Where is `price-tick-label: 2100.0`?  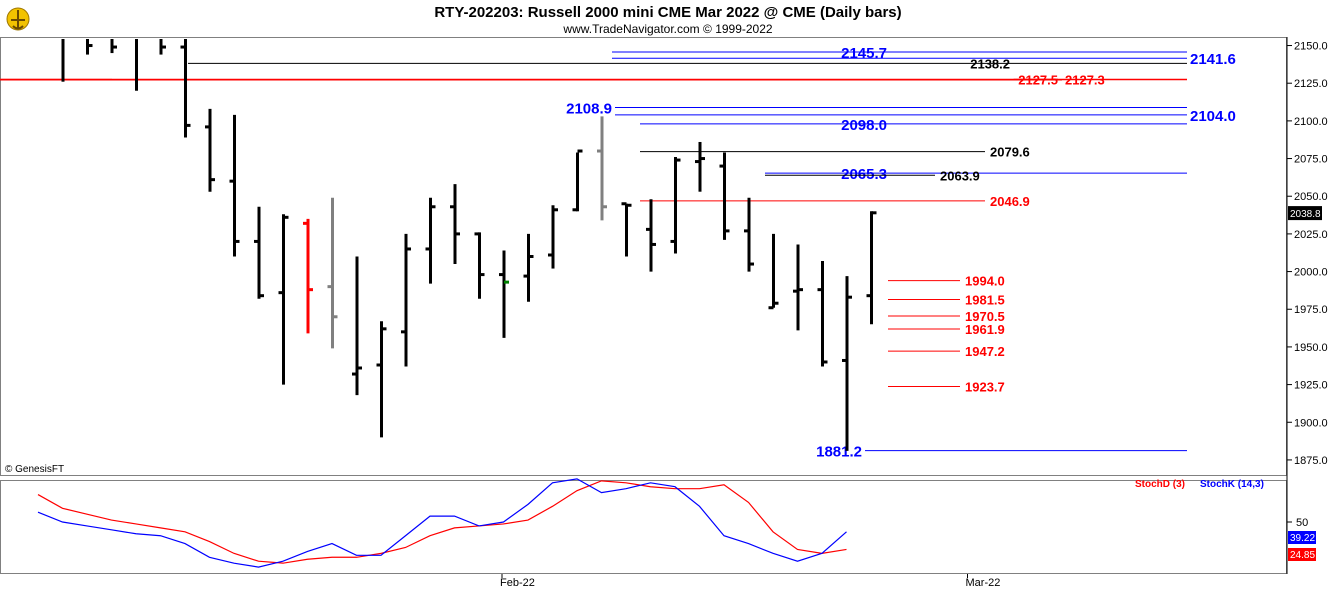
price-tick-label: 2100.0 is located at coordinates (1311, 122).